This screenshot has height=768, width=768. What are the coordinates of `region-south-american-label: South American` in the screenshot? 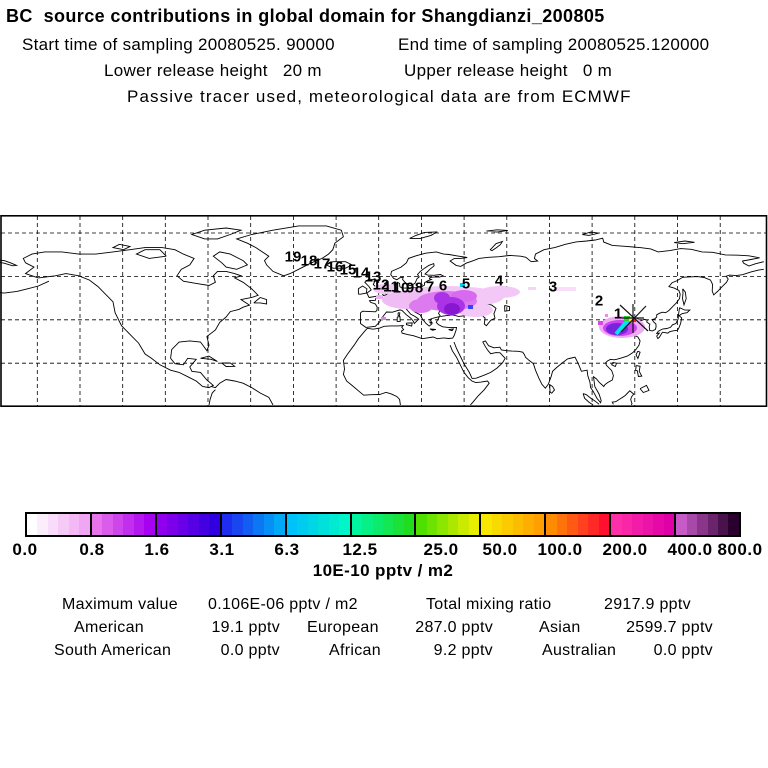 It's located at (113, 650).